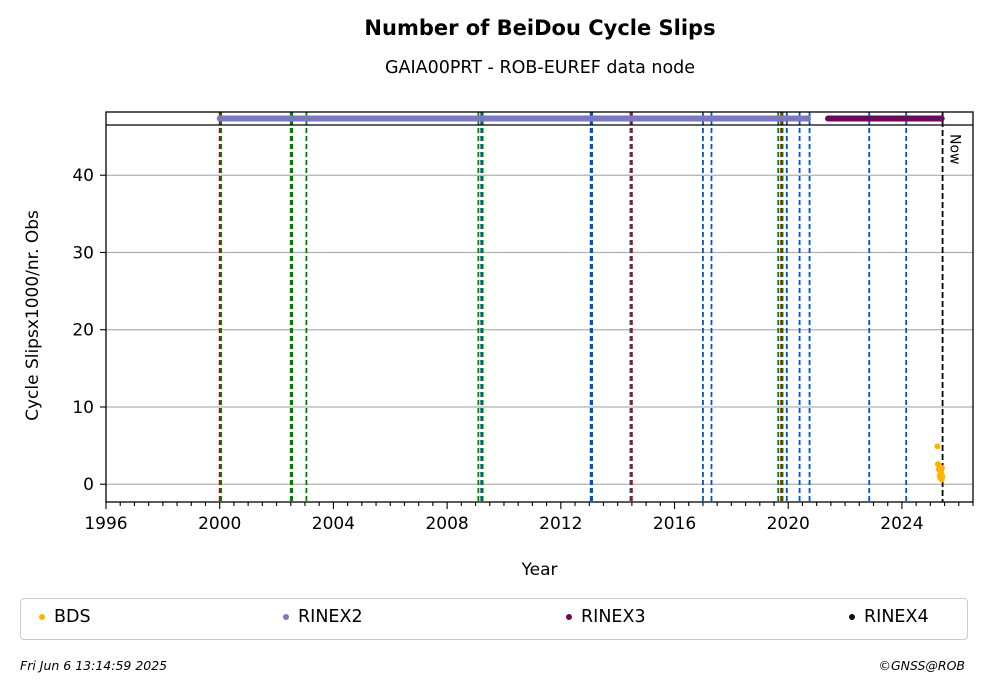 This screenshot has width=993, height=699. Describe the element at coordinates (540, 28) in the screenshot. I see `chart-title: Number of BeiDou Cycle Slips` at that location.